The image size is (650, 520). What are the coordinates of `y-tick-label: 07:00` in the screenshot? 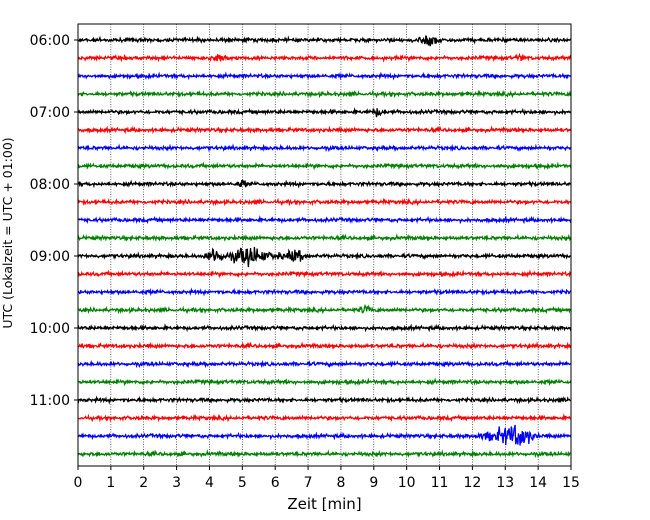 It's located at (50, 113).